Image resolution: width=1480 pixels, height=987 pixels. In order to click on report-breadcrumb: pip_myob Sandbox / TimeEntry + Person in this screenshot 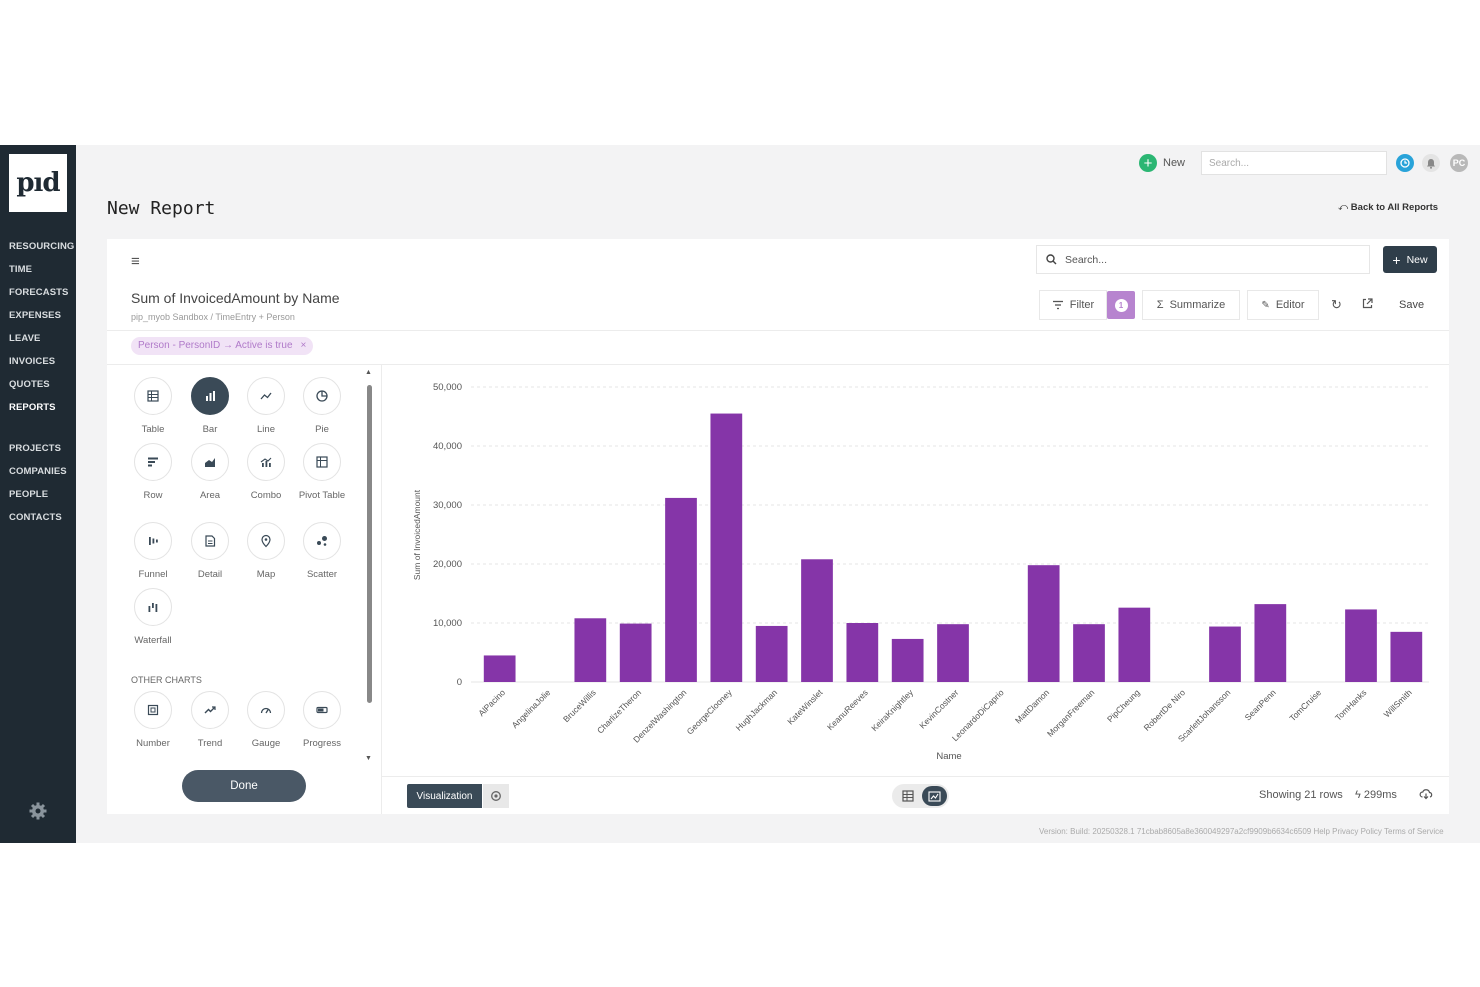, I will do `click(213, 317)`.